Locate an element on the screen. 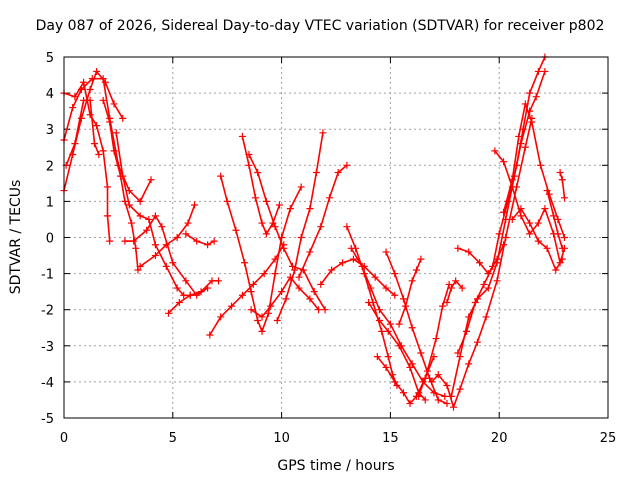 The image size is (640, 480). y-tick-label: -5 is located at coordinates (47, 419).